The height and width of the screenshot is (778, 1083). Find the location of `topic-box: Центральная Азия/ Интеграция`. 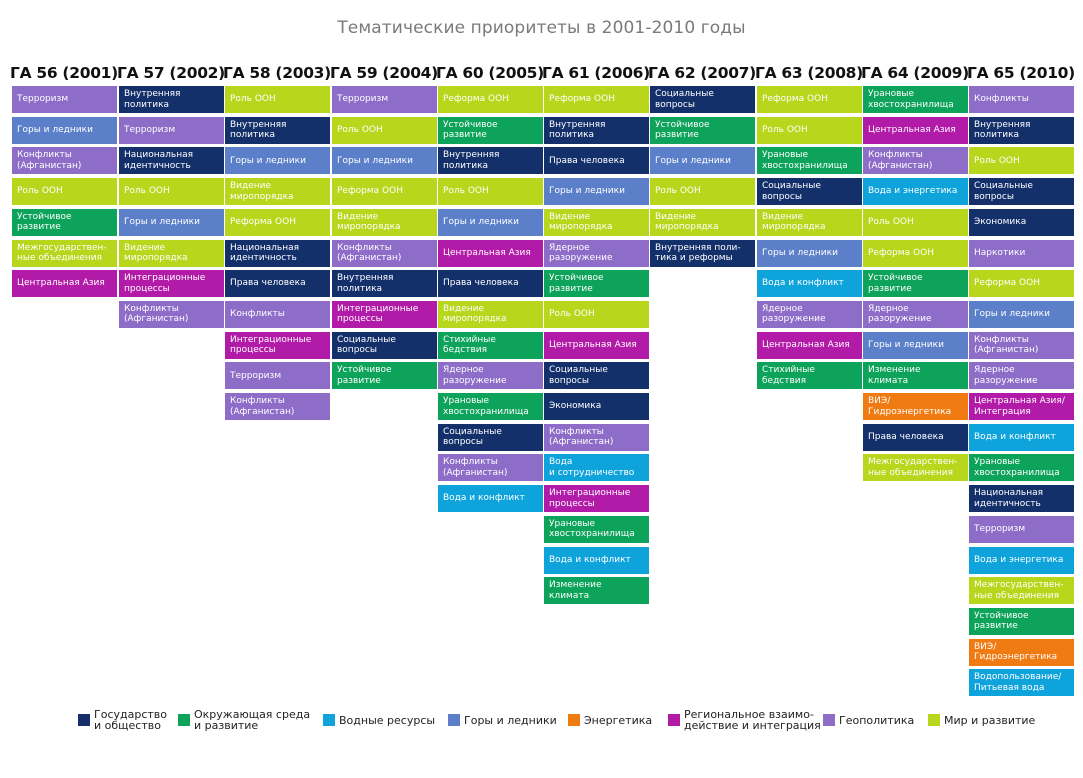

topic-box: Центральная Азия/ Интеграция is located at coordinates (1021, 406).